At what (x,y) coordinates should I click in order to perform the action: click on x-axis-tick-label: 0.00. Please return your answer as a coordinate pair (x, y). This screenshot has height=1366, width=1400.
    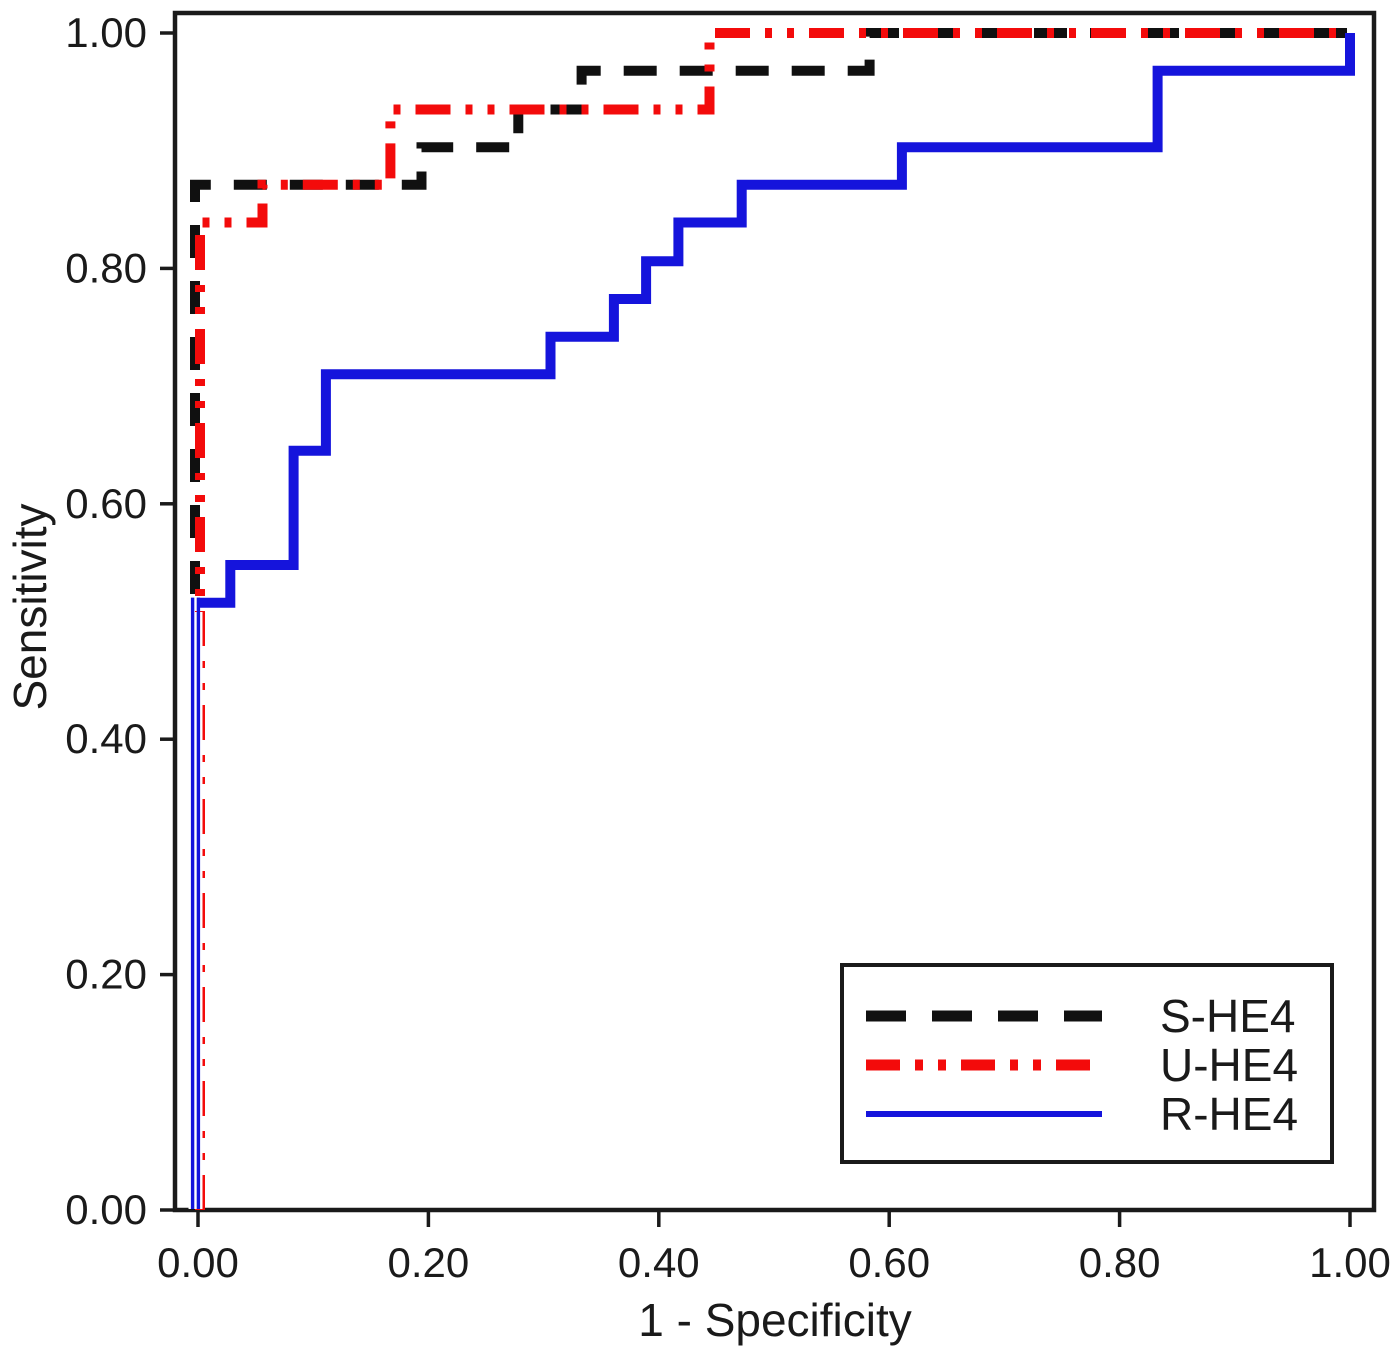
    Looking at the image, I should click on (198, 1262).